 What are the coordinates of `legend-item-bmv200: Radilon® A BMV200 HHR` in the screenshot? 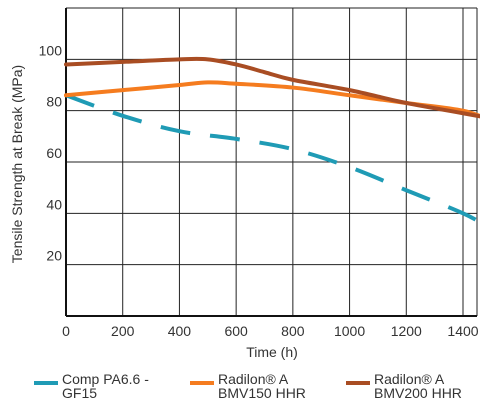 It's located at (404, 386).